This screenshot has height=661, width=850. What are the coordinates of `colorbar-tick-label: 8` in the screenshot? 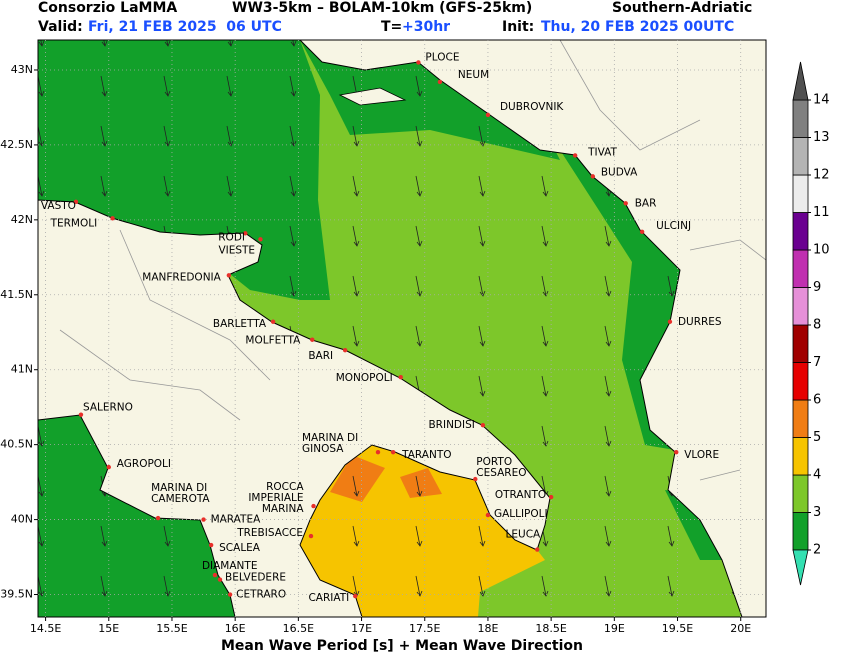 It's located at (817, 325).